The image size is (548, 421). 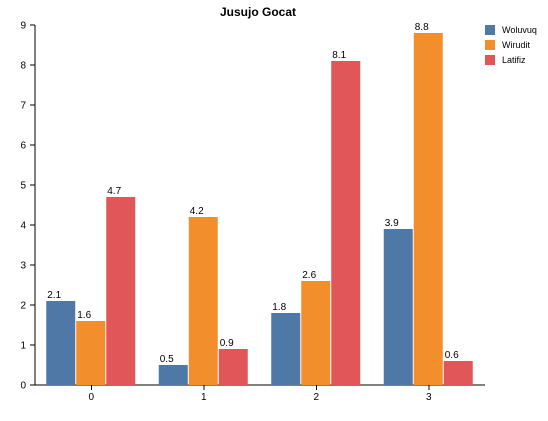 What do you see at coordinates (204, 397) in the screenshot?
I see `x-tick-label: 1` at bounding box center [204, 397].